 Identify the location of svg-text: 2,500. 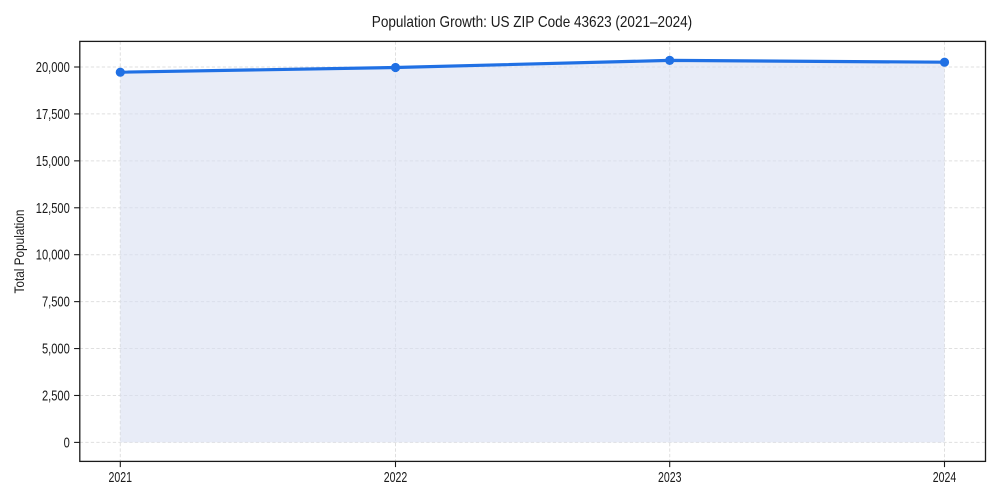
(56, 395).